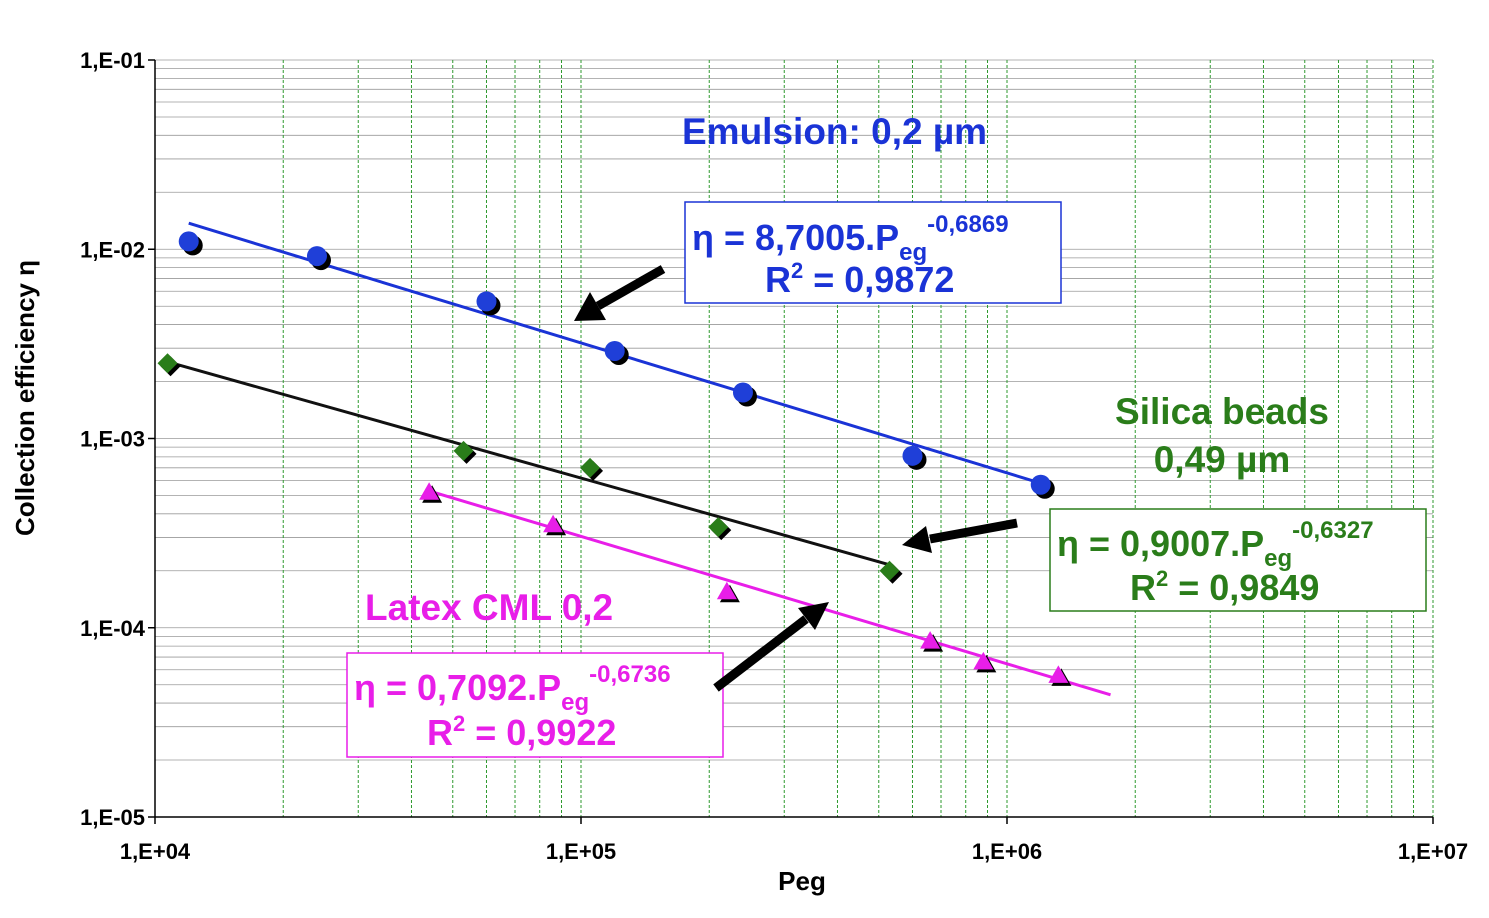 This screenshot has height=918, width=1489. What do you see at coordinates (802, 881) in the screenshot?
I see `x-axis-title: Peg` at bounding box center [802, 881].